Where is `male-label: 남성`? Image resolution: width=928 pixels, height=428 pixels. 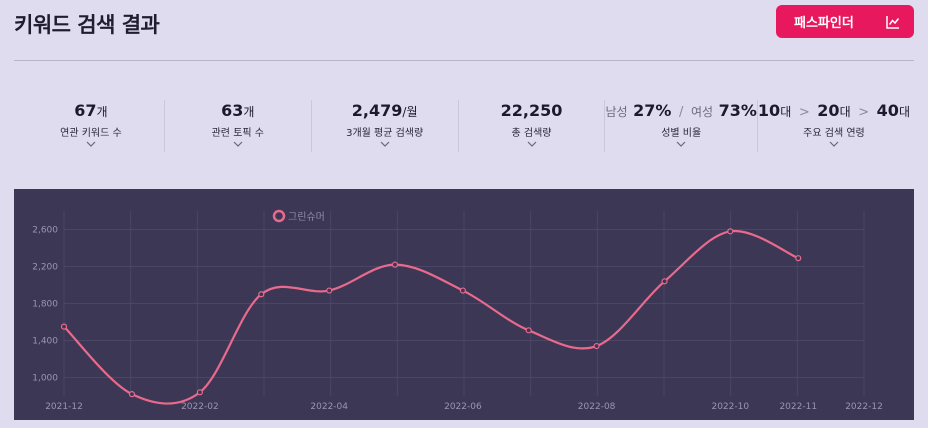 male-label: 남성 is located at coordinates (616, 112).